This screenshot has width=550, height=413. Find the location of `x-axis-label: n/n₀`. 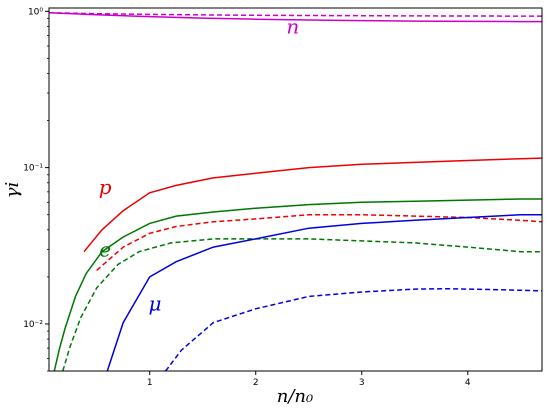

x-axis-label: n/n₀ is located at coordinates (295, 396).